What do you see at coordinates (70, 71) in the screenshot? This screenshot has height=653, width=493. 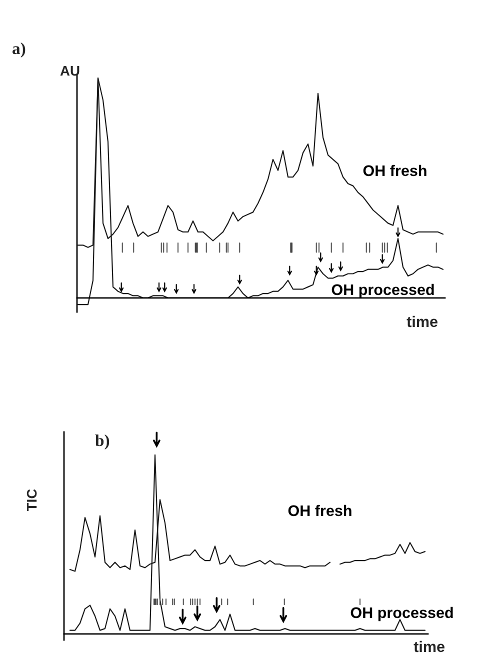 I see `y-axis-title: AU` at bounding box center [70, 71].